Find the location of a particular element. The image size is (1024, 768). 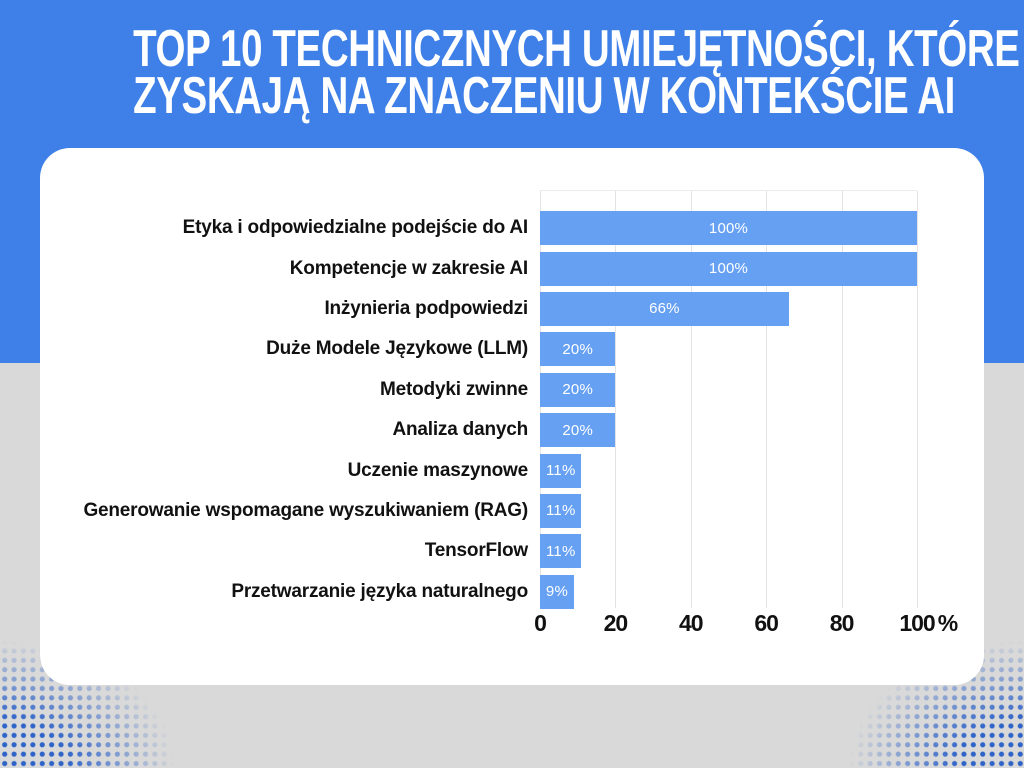

chart-row: Duże Modele Językowe (LLM) 20% is located at coordinates (478, 349).